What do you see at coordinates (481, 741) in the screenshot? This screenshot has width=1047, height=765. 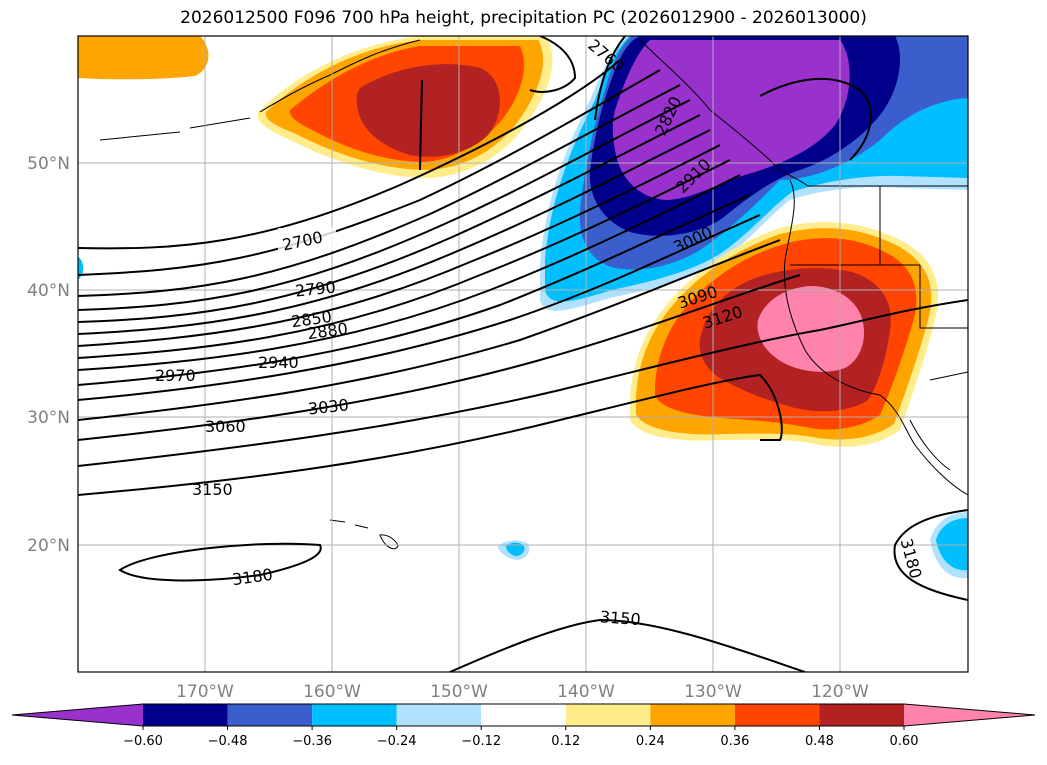 I see `colorbar-tick-label: −0.12` at bounding box center [481, 741].